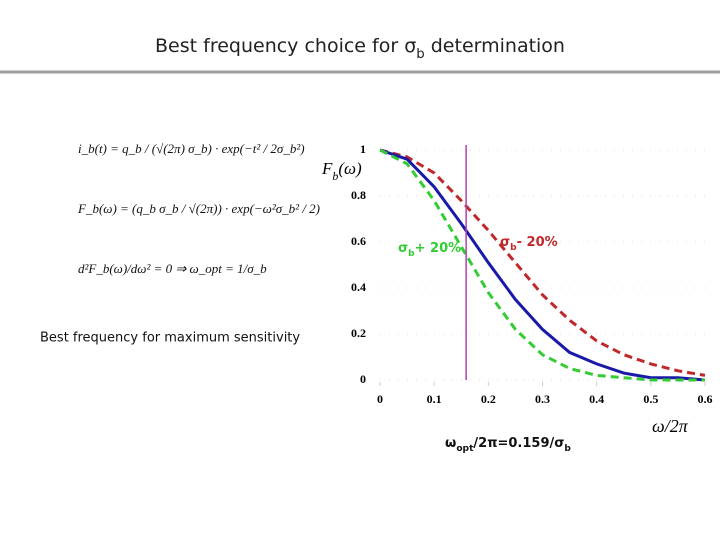  I want to click on annotation-part: - 20%, so click(537, 242).